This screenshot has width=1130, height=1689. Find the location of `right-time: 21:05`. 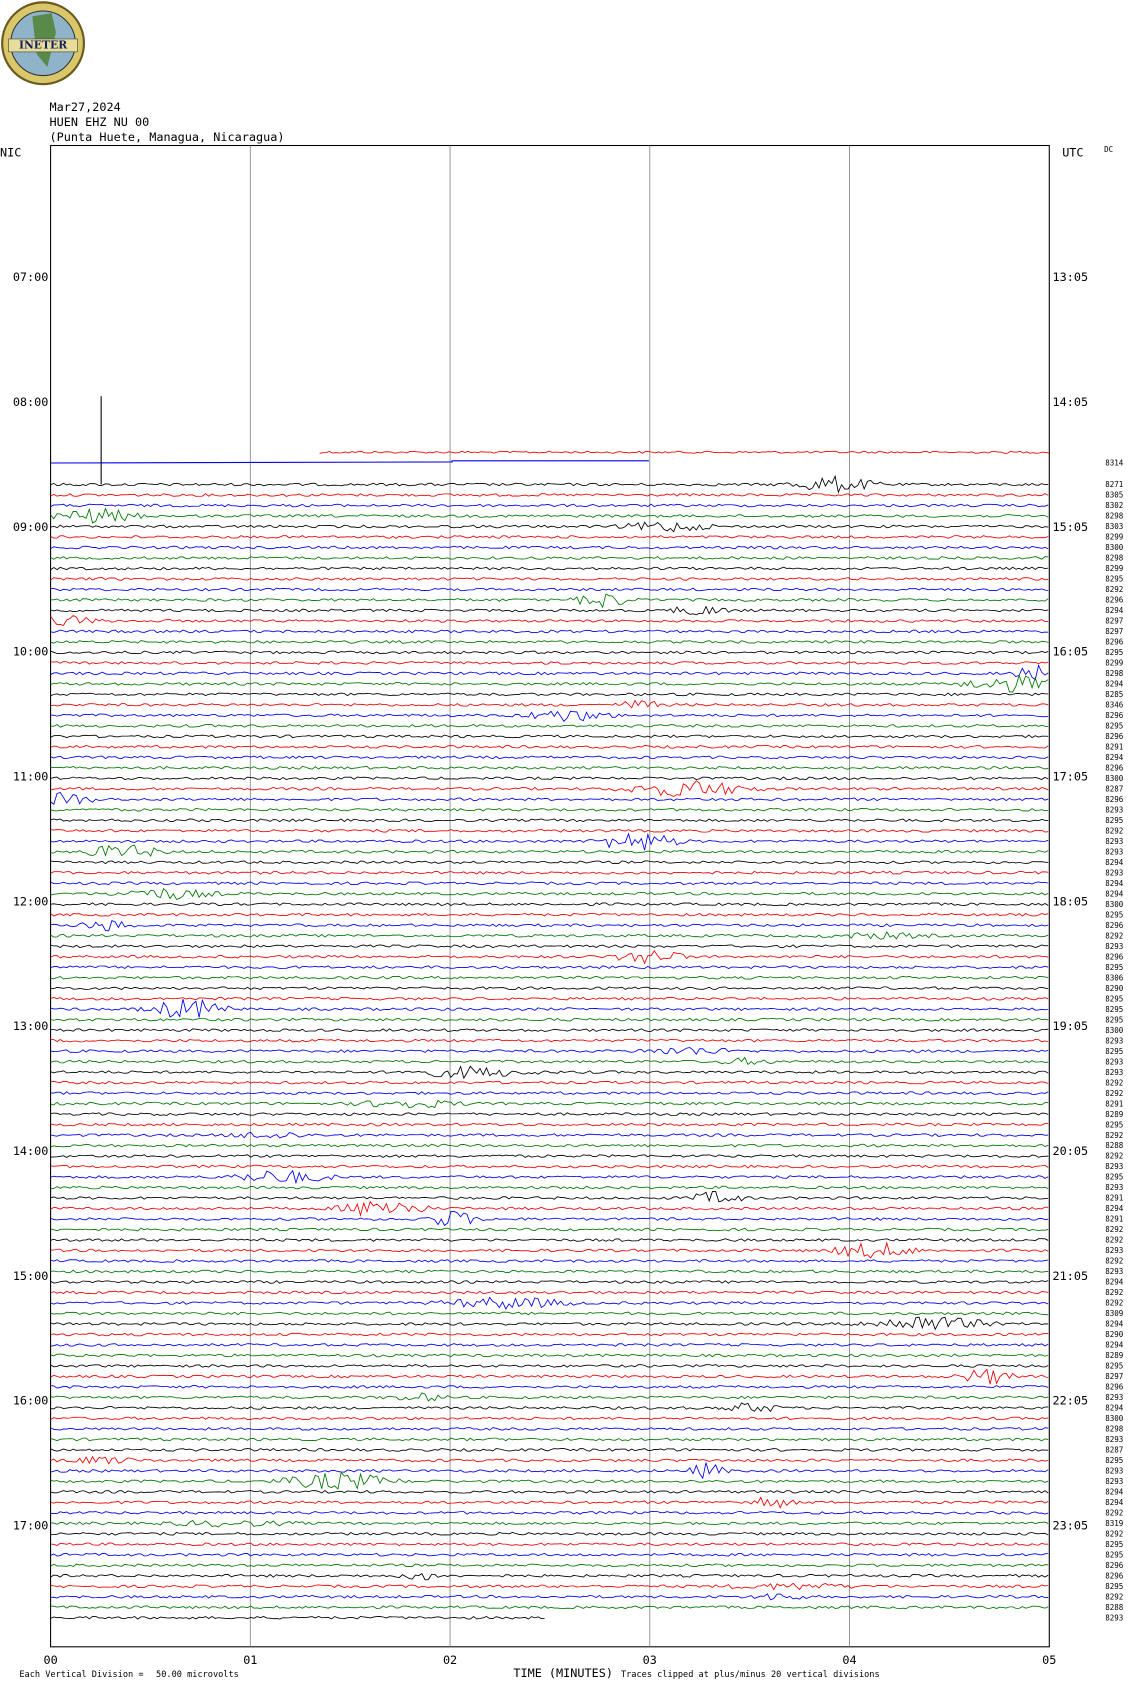

right-time: 21:05 is located at coordinates (1071, 1276).